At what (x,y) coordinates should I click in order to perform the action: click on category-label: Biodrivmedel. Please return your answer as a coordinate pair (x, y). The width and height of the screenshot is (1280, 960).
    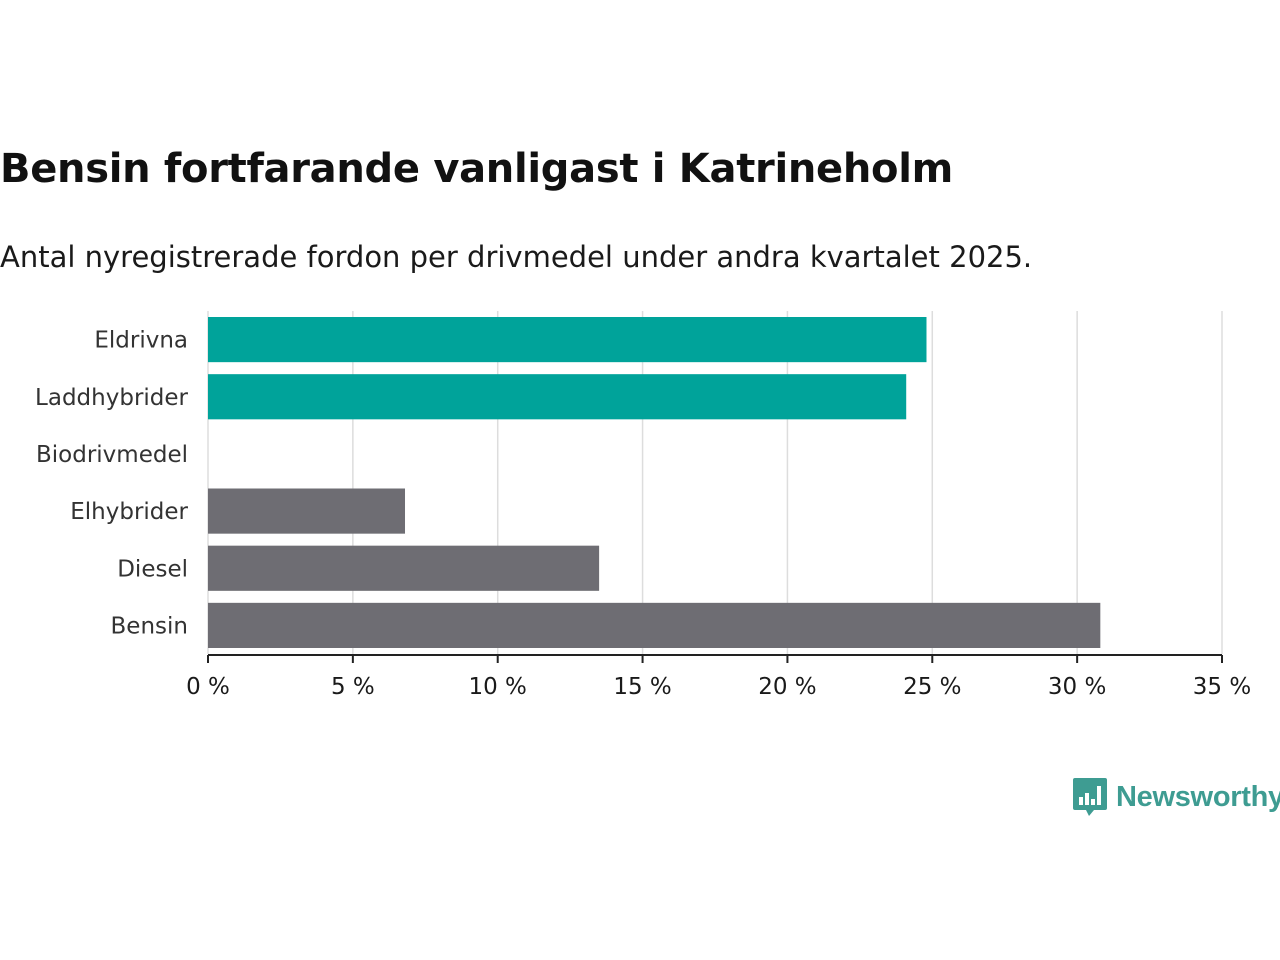
    Looking at the image, I should click on (112, 455).